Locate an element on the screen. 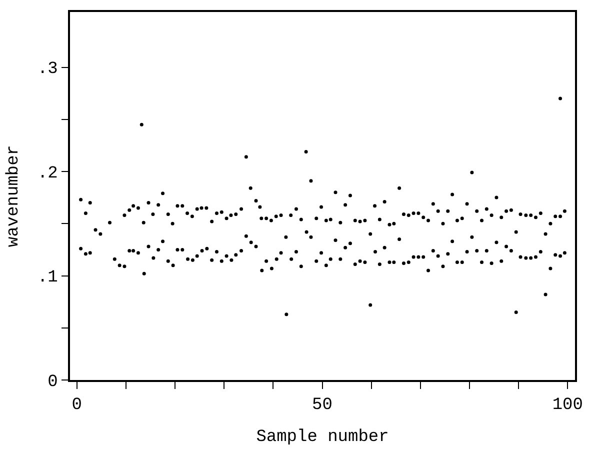 This screenshot has height=452, width=593. x-tick-label: 100 is located at coordinates (567, 406).